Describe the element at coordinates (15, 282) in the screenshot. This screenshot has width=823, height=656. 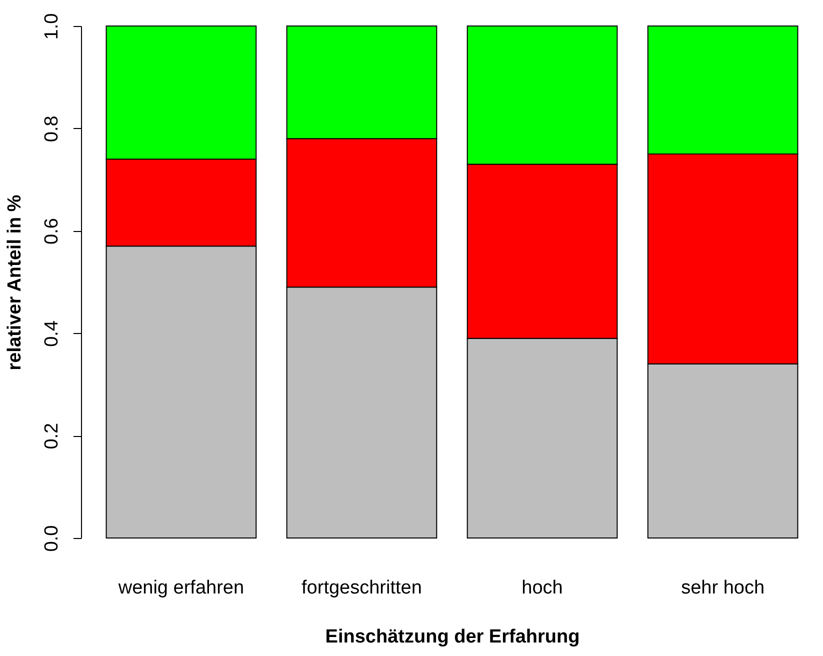
I see `y-axis-title: relativer Anteil in %` at that location.